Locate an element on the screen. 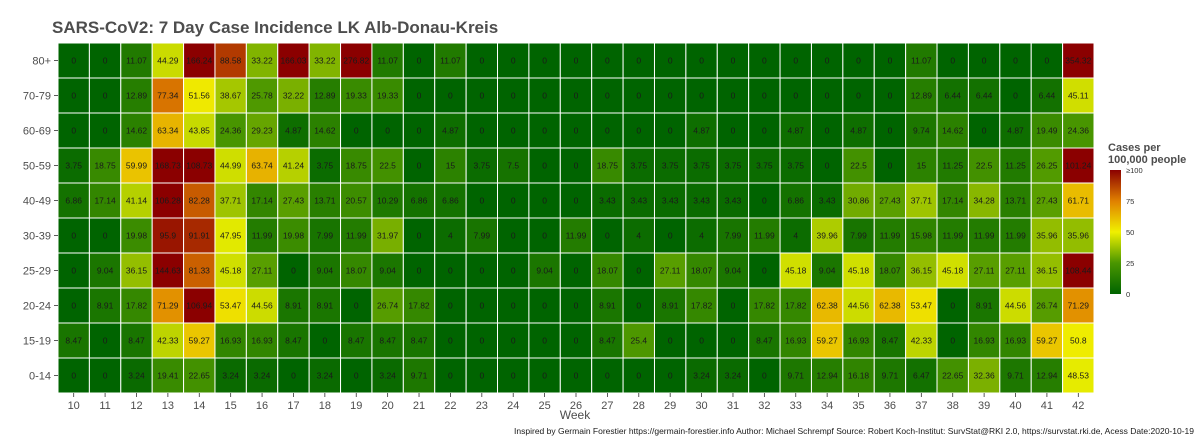 Image resolution: width=1200 pixels, height=440 pixels. x-tick-label: 32 is located at coordinates (764, 406).